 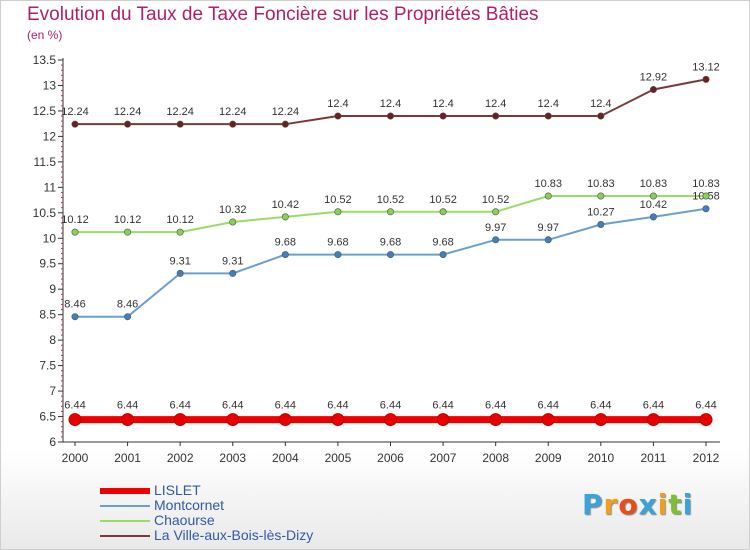 What do you see at coordinates (45, 162) in the screenshot?
I see `y-tick-label: 11.5` at bounding box center [45, 162].